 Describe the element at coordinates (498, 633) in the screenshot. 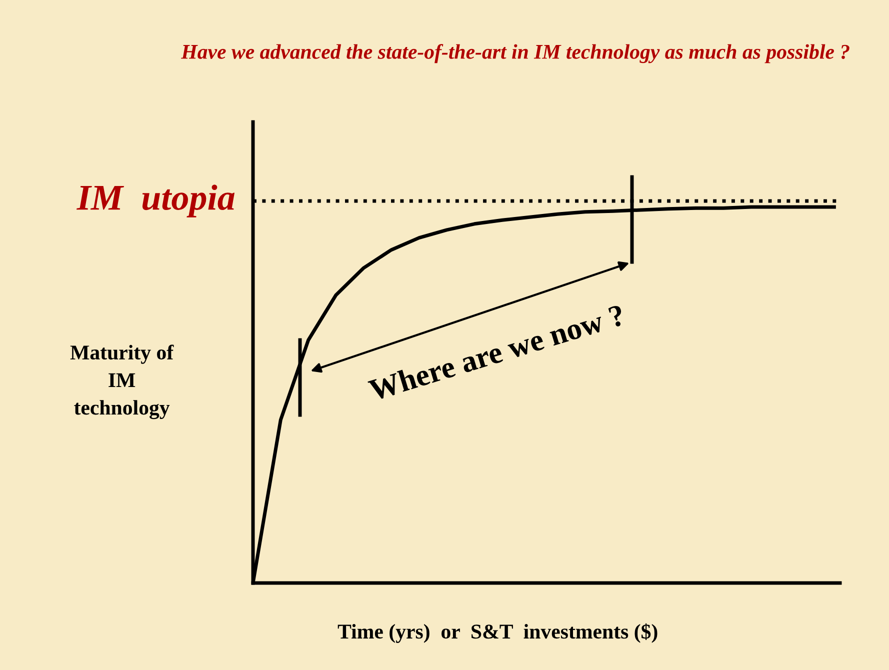

I see `x-axis-title: Time (yrs) or S&T investments ($)` at that location.